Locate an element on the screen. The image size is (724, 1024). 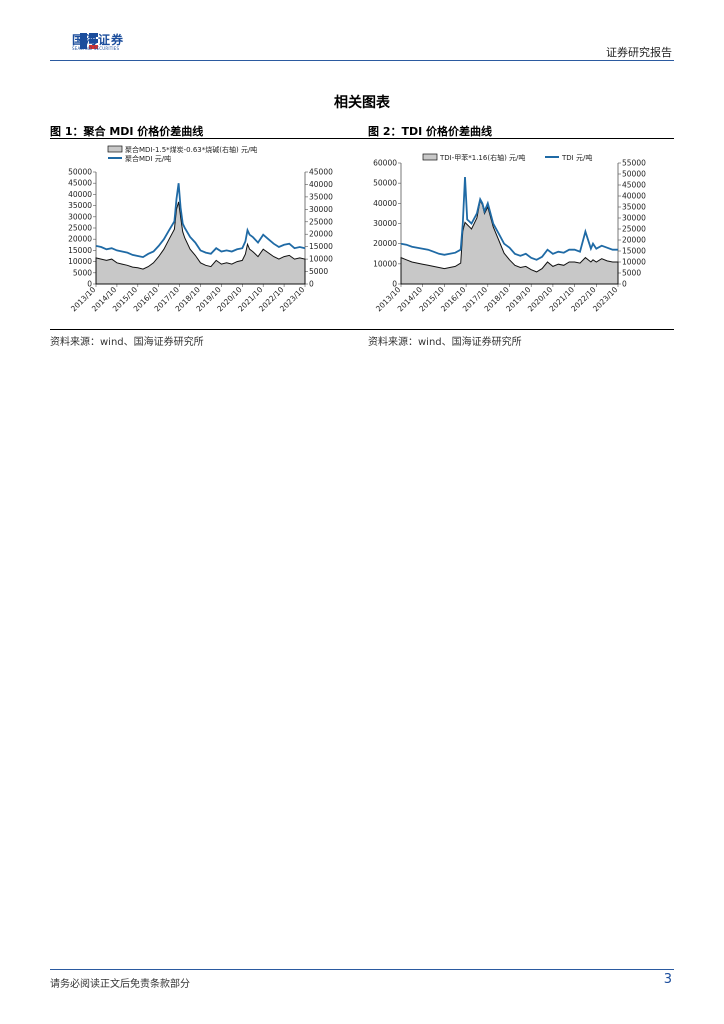
logo-subtext: SEALAND SECURITIES is located at coordinates (96, 48).